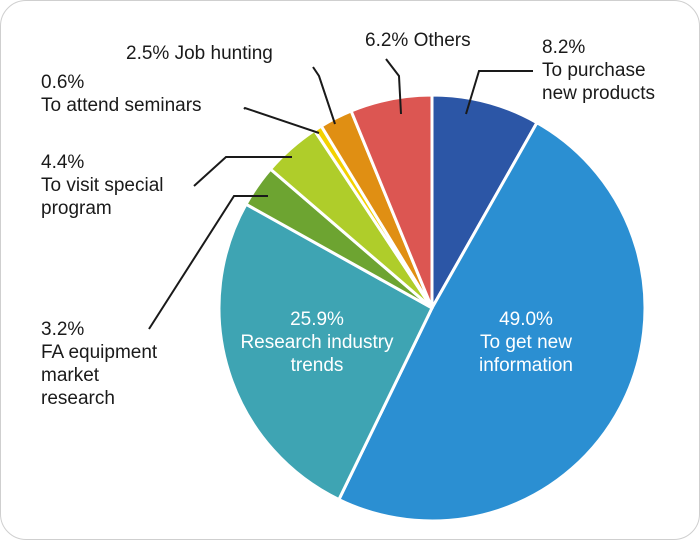 This screenshot has height=540, width=700. I want to click on slice-label-2: 25.9% Research industry trends, so click(317, 342).